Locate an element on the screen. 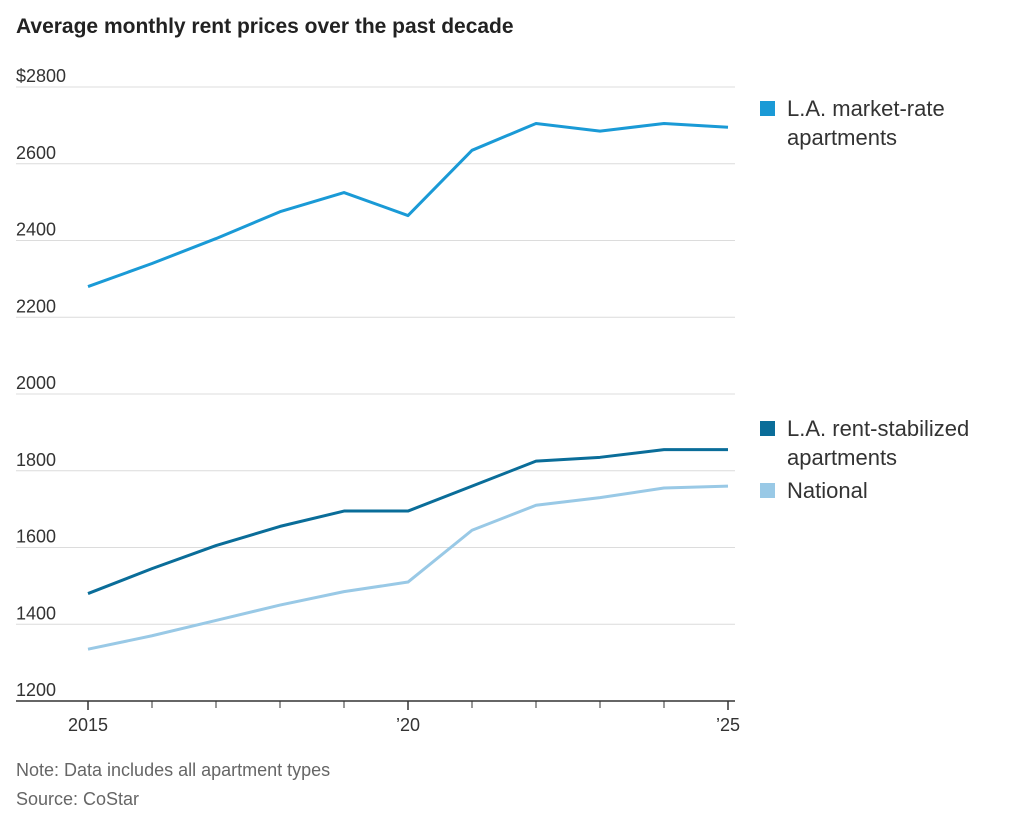  y-tick-label: 2400 is located at coordinates (36, 230).